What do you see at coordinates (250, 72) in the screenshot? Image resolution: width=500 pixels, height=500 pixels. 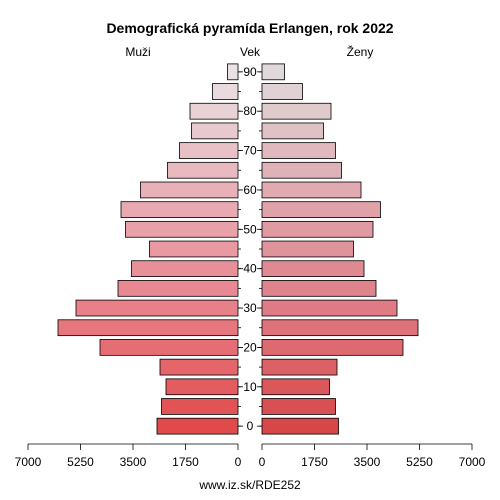 I see `age-tick-label: 90` at bounding box center [250, 72].